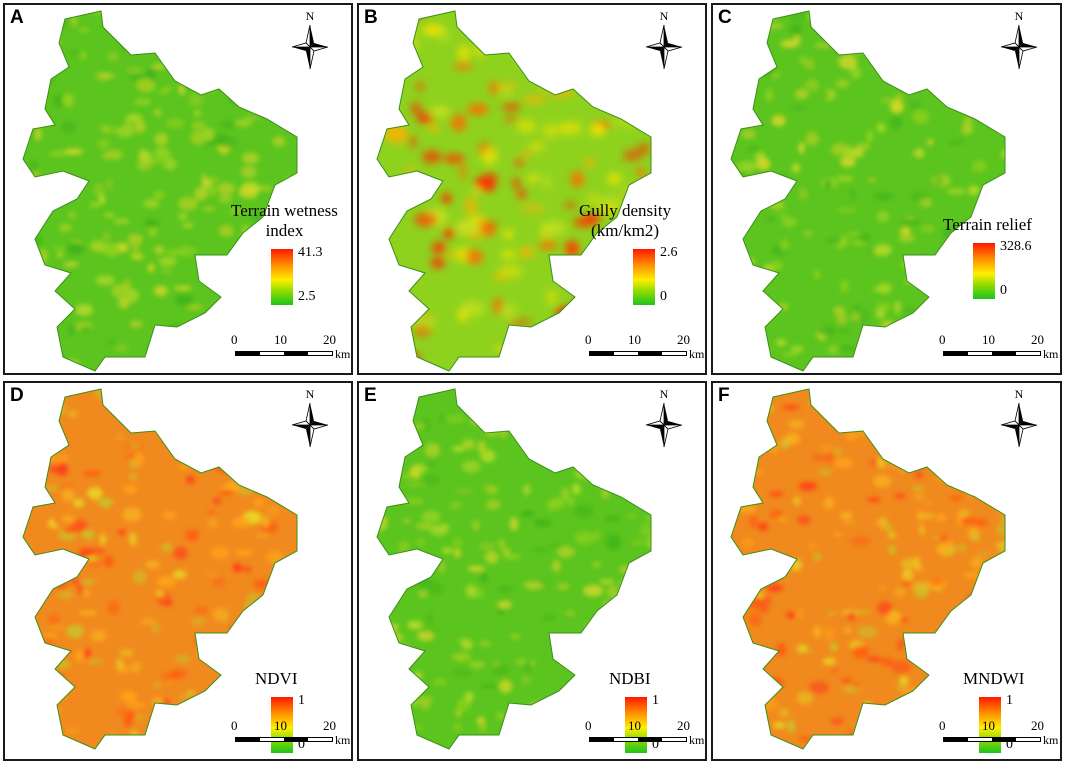 The width and height of the screenshot is (1065, 765). I want to click on legend-title: Terrain wetness index, so click(284, 220).